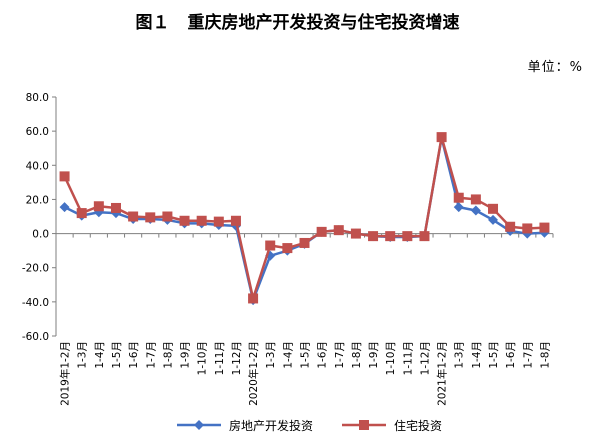 This screenshot has width=595, height=447. Describe the element at coordinates (37, 98) in the screenshot. I see `y-tick-label: 80.0` at that location.